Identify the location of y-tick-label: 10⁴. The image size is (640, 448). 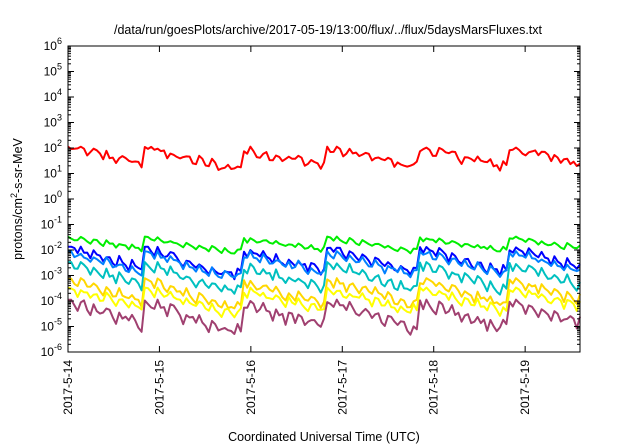
(53, 95).